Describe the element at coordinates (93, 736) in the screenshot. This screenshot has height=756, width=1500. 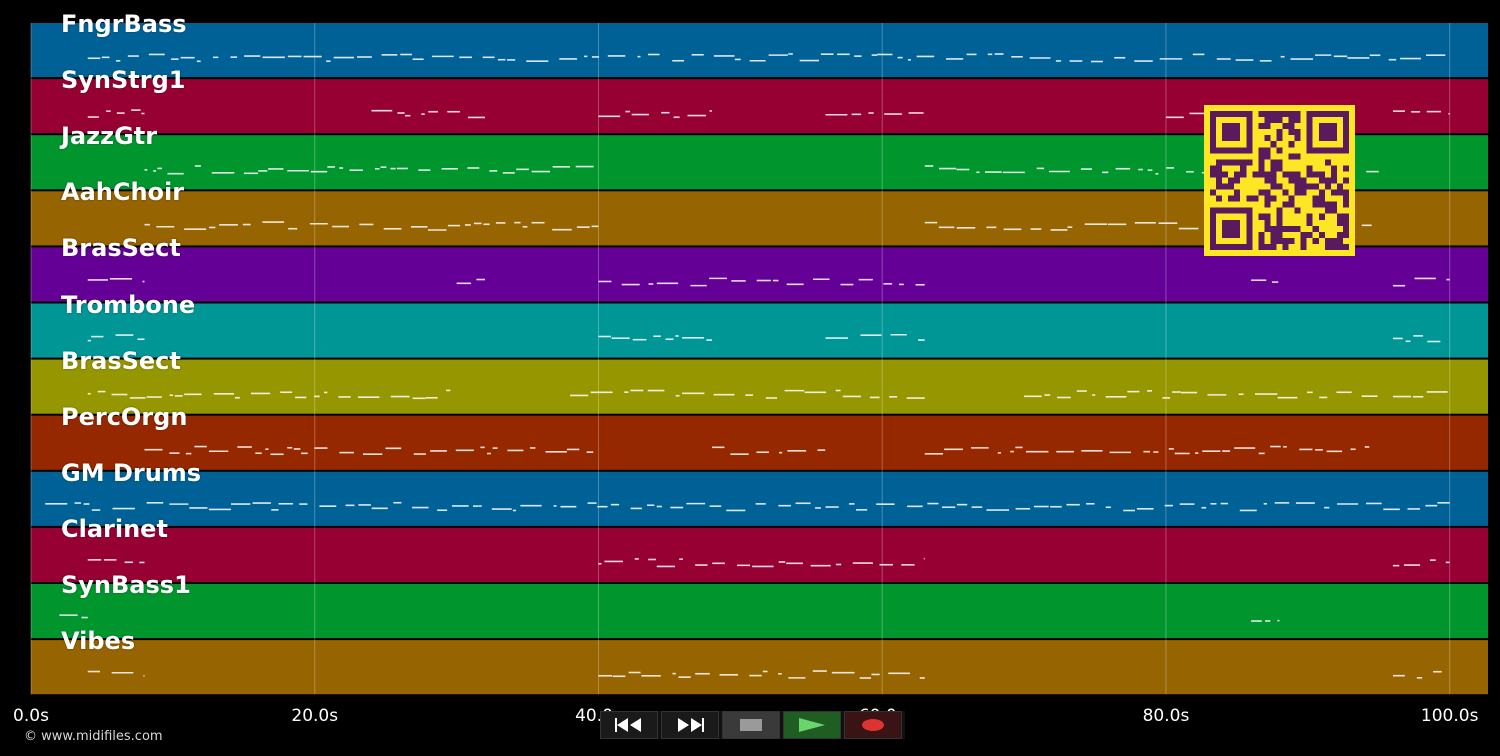
I see `copyright-notice: © www.midifiles.com` at that location.